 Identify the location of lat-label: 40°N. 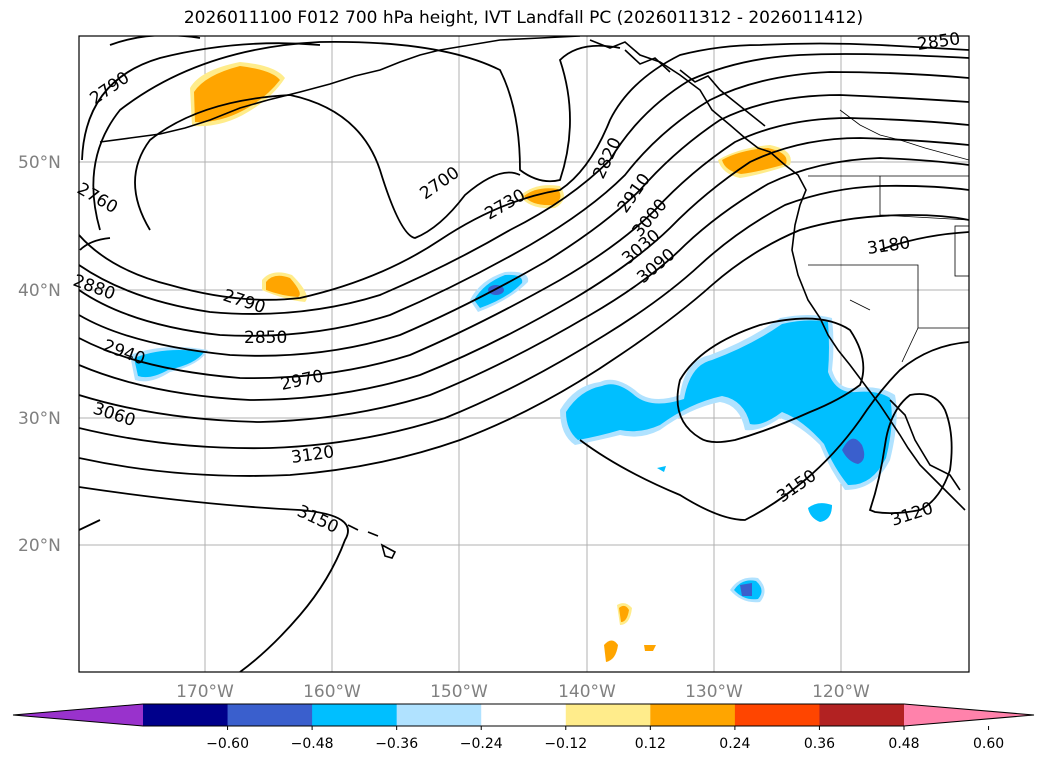
(39, 291).